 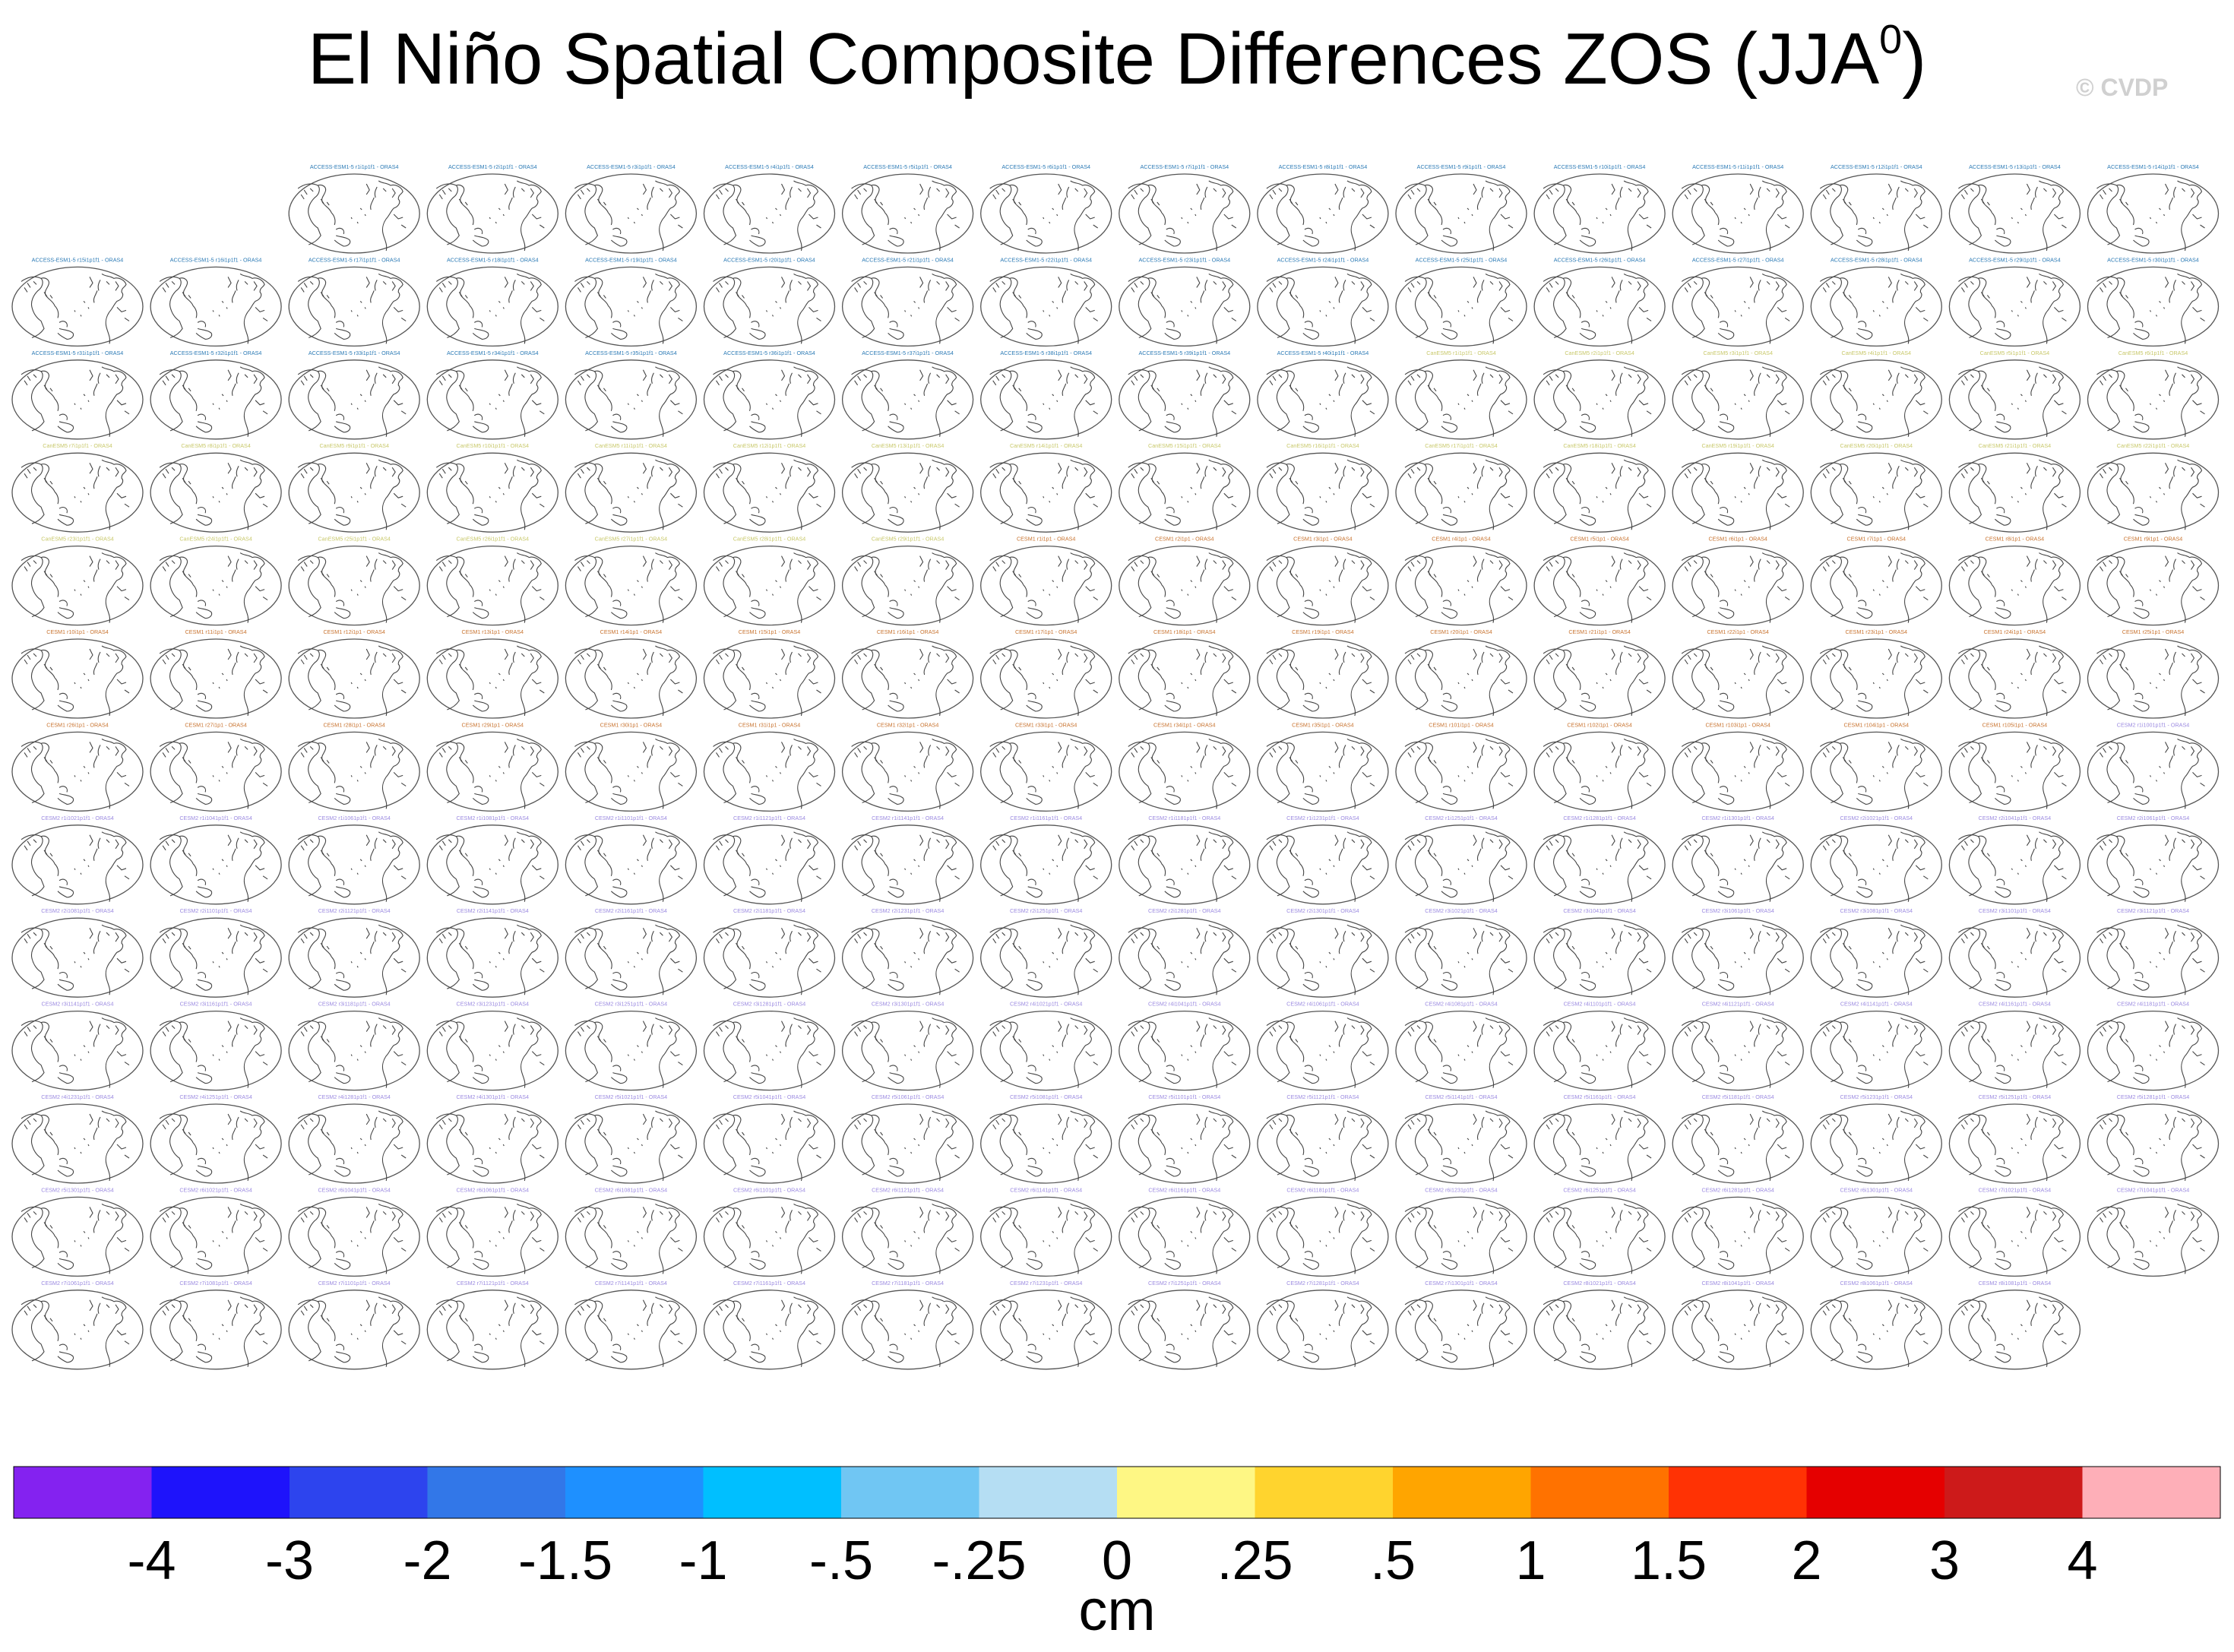 What do you see at coordinates (1461, 301) in the screenshot?
I see `map-panel: ACCESS-ESM1-5 r25i1p1f1 - ORAS4` at bounding box center [1461, 301].